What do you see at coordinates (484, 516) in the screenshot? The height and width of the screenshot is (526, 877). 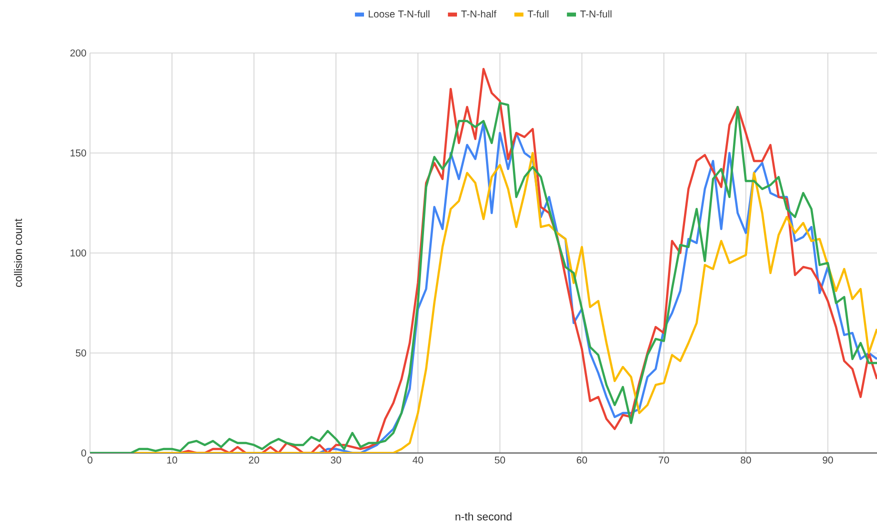 I see `x-axis-title: n-th second` at bounding box center [484, 516].